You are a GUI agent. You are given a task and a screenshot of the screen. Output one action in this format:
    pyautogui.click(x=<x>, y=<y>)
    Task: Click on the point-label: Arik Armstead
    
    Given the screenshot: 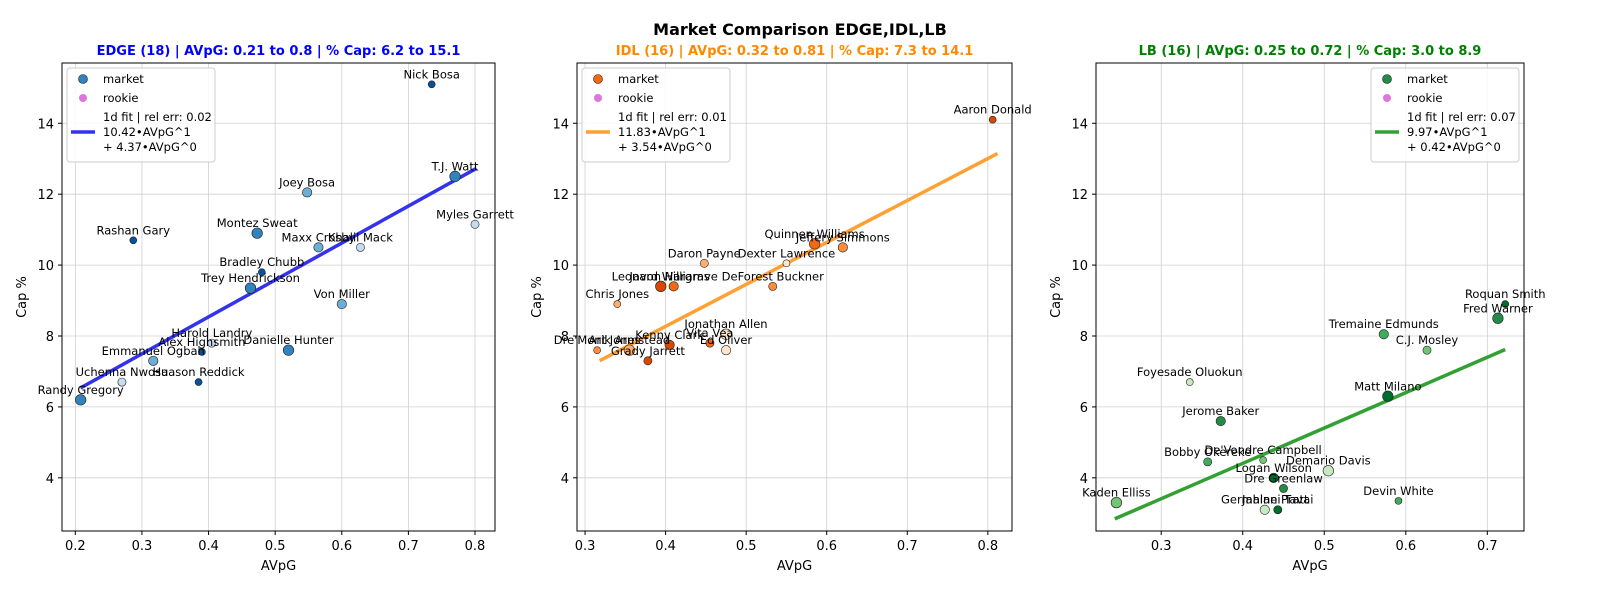 What is the action you would take?
    pyautogui.click(x=630, y=340)
    